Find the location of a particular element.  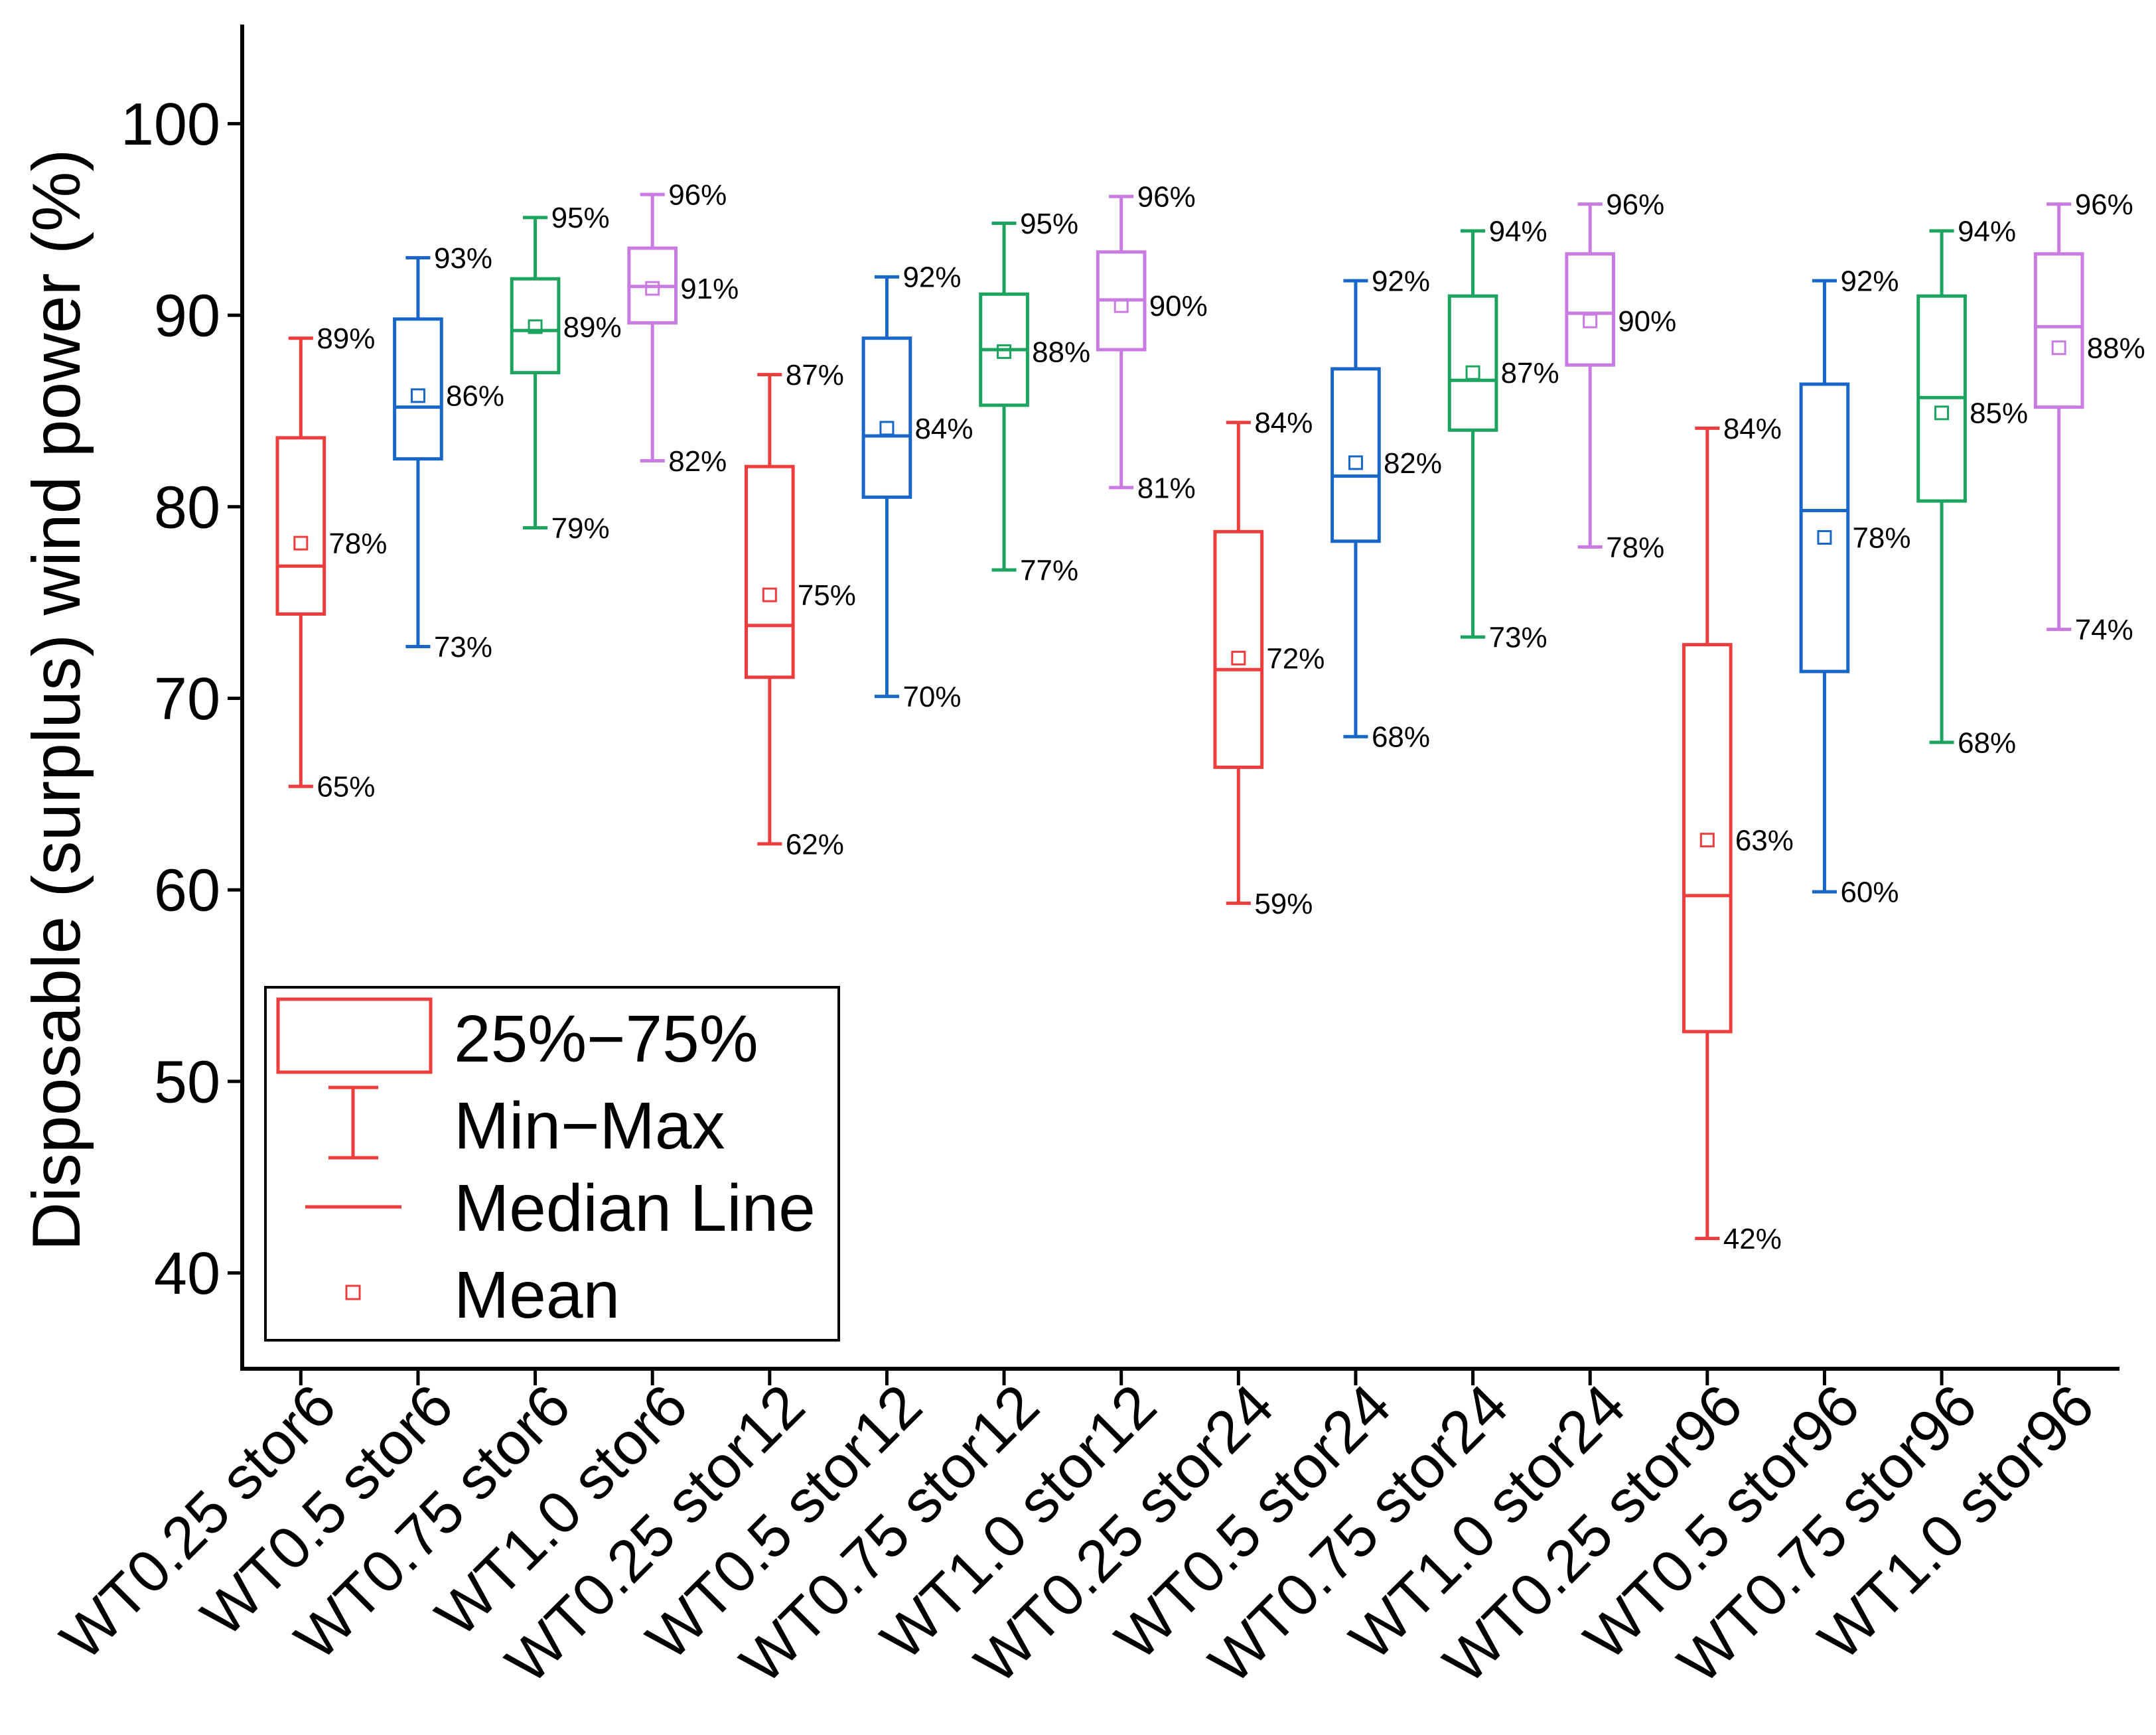

min-label: 62% is located at coordinates (815, 844).